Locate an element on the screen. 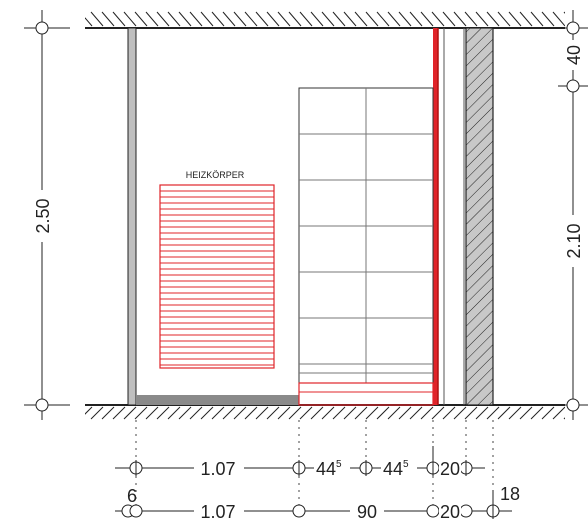 This screenshot has height=527, width=588. dimension-label: 2.10 is located at coordinates (574, 240).